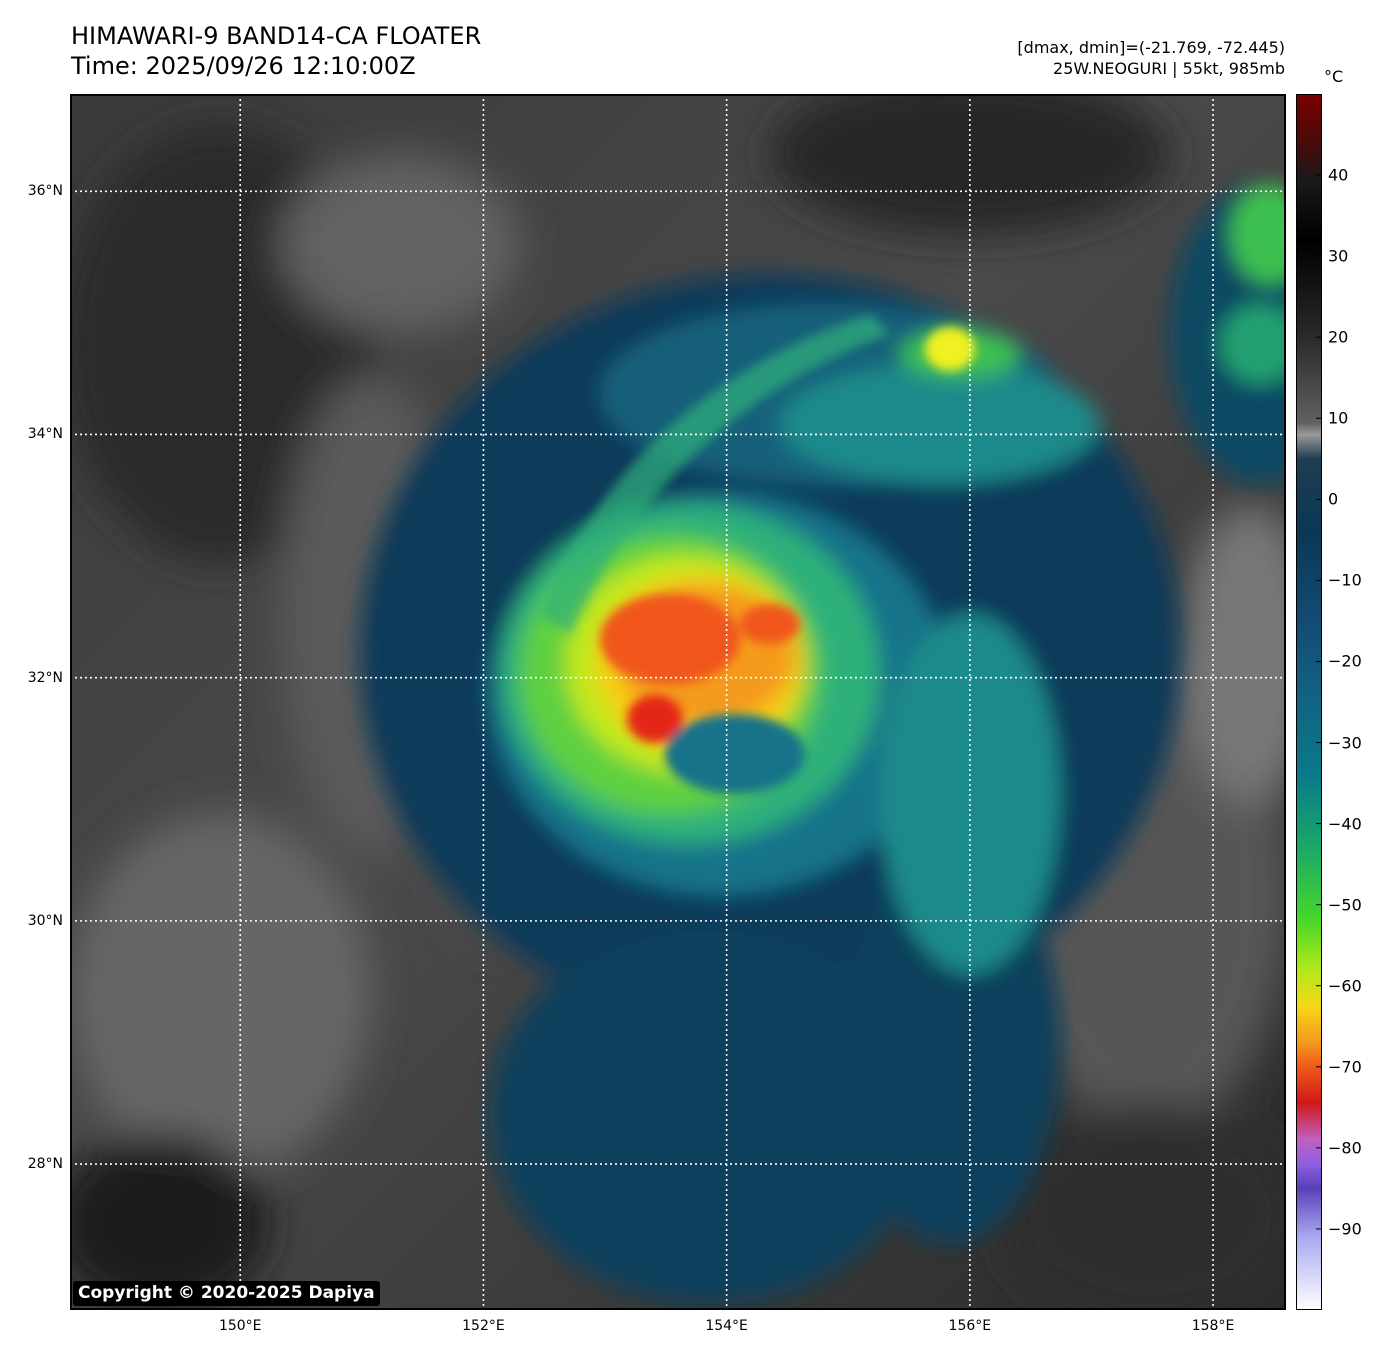 Image resolution: width=1389 pixels, height=1359 pixels. I want to click on colorbar-tick-label: −60, so click(1345, 986).